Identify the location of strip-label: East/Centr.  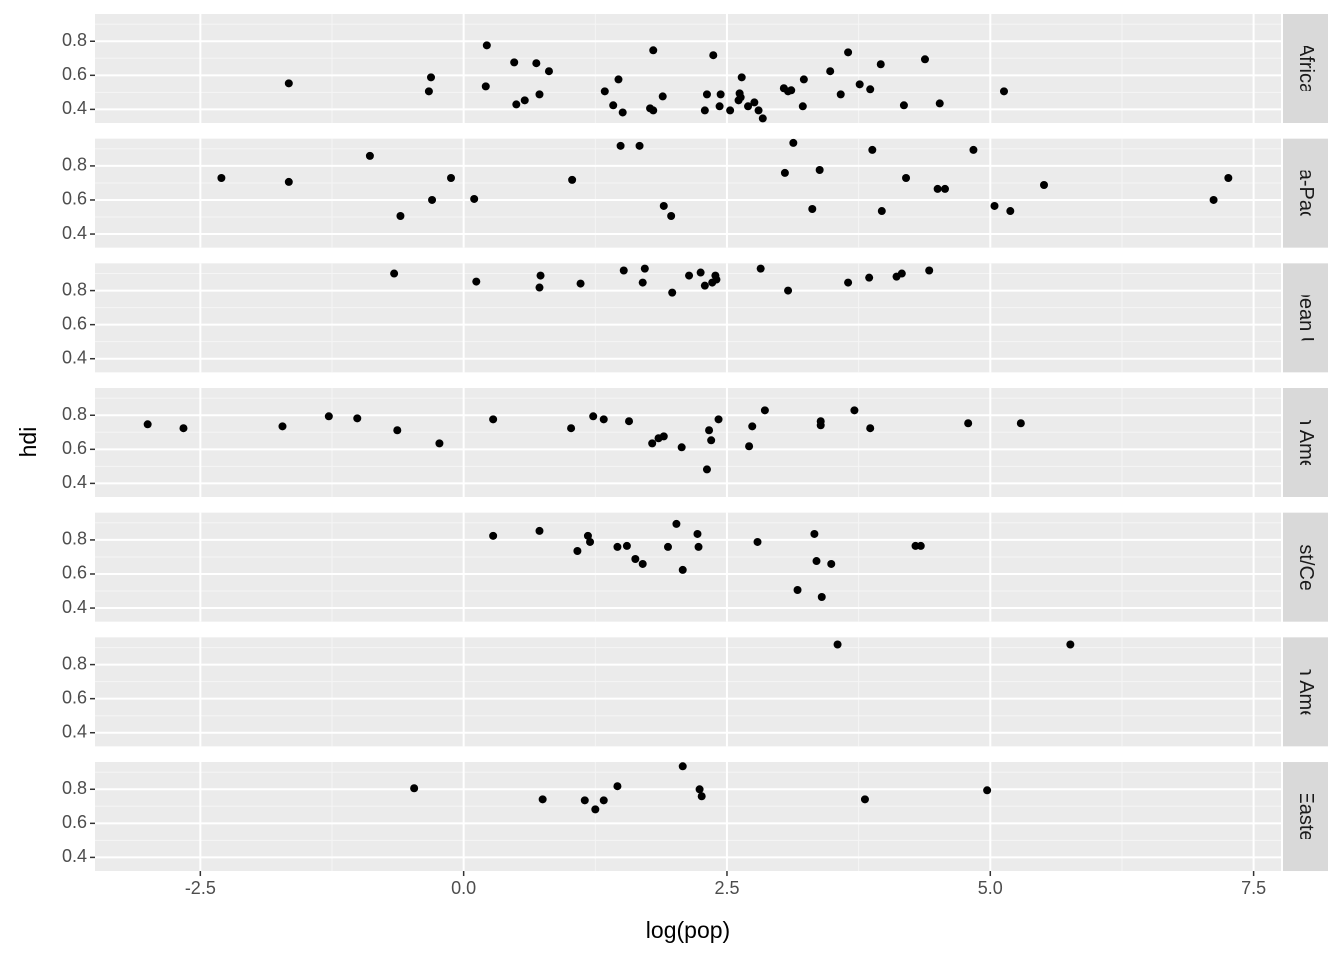
(1306, 567).